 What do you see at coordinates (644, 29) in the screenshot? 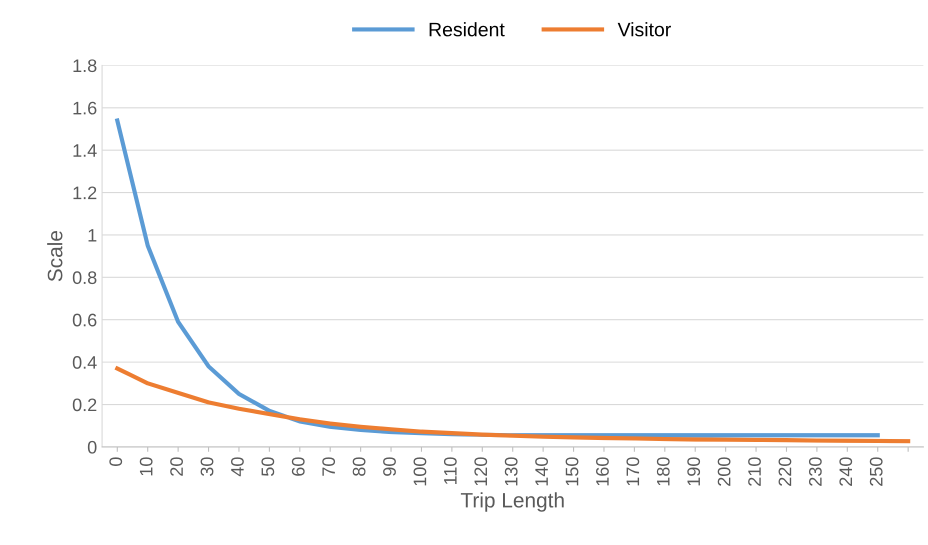
I see `legend-label: Visitor` at bounding box center [644, 29].